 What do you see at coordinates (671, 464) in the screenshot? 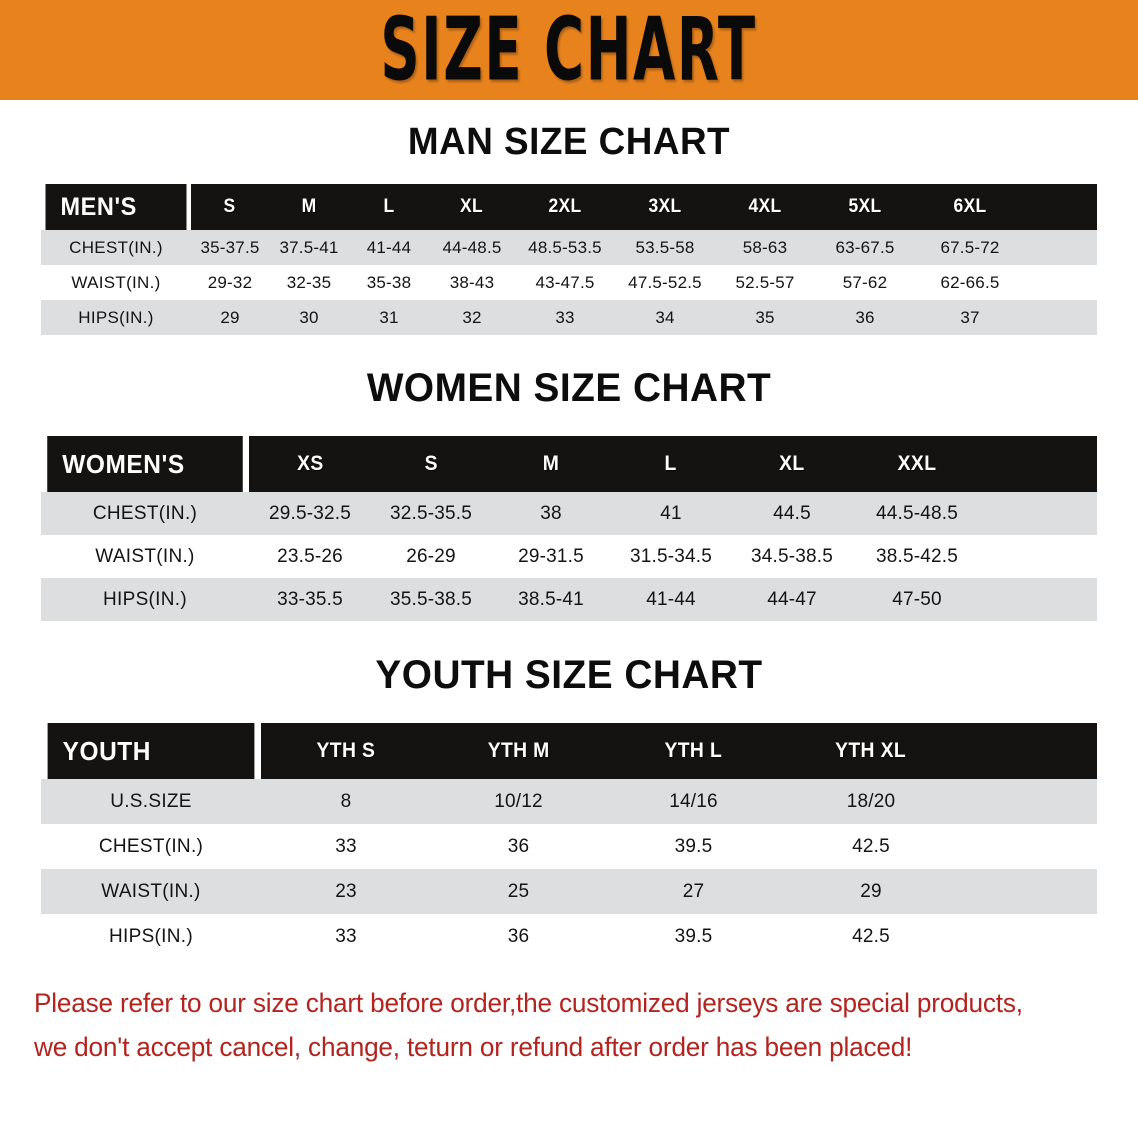
I see `women-col-header-3: L` at bounding box center [671, 464].